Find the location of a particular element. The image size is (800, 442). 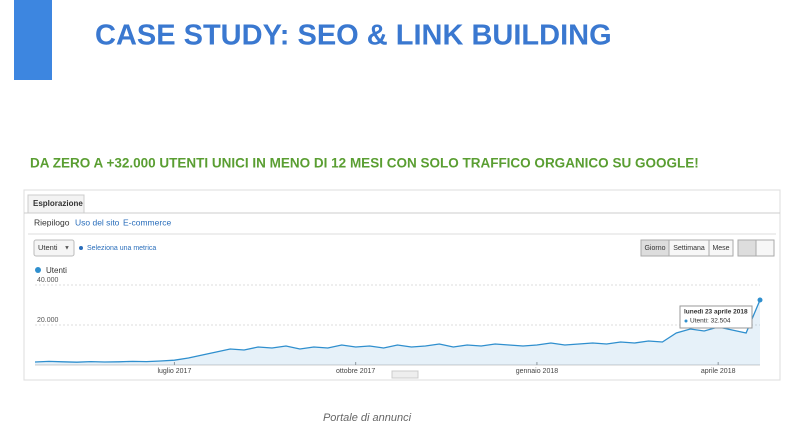

x-tick-label: ottobre 2017 is located at coordinates (355, 371).